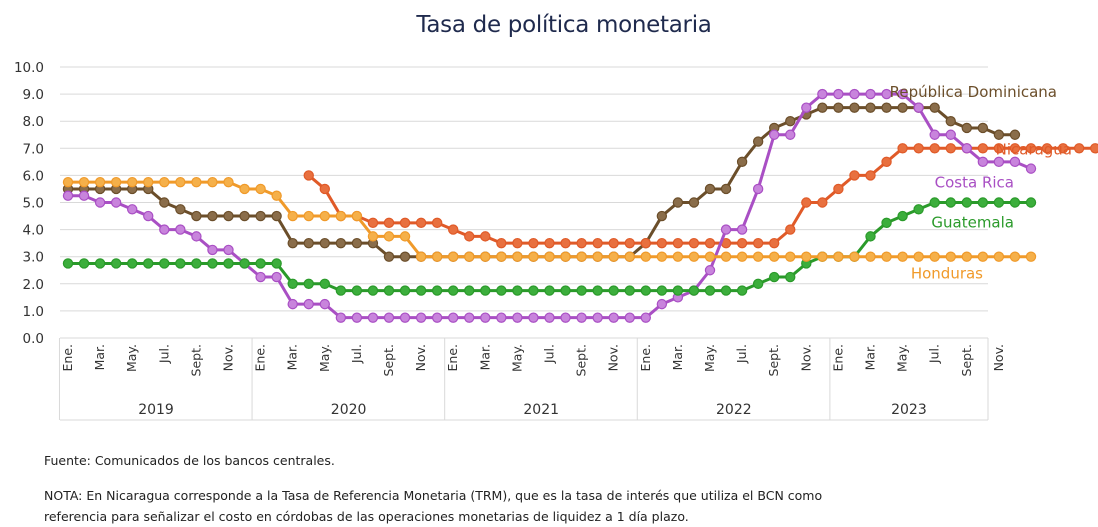 The width and height of the screenshot is (1098, 527). Describe the element at coordinates (33, 339) in the screenshot. I see `y-tick-label: 0.0` at that location.